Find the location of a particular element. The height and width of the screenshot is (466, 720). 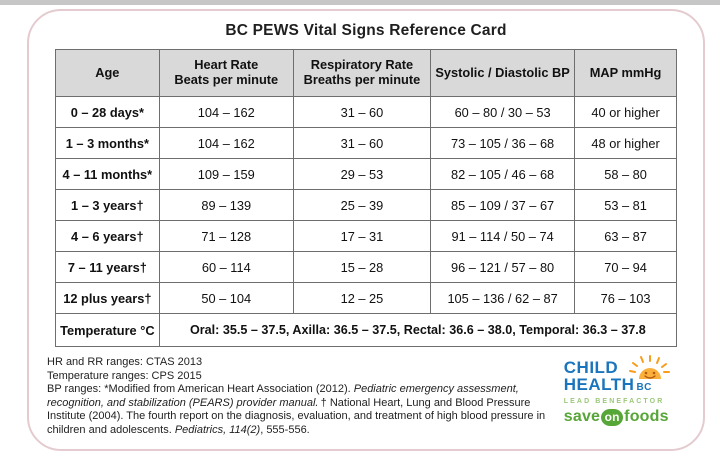

column-header-4: MAP mmHg is located at coordinates (625, 73).